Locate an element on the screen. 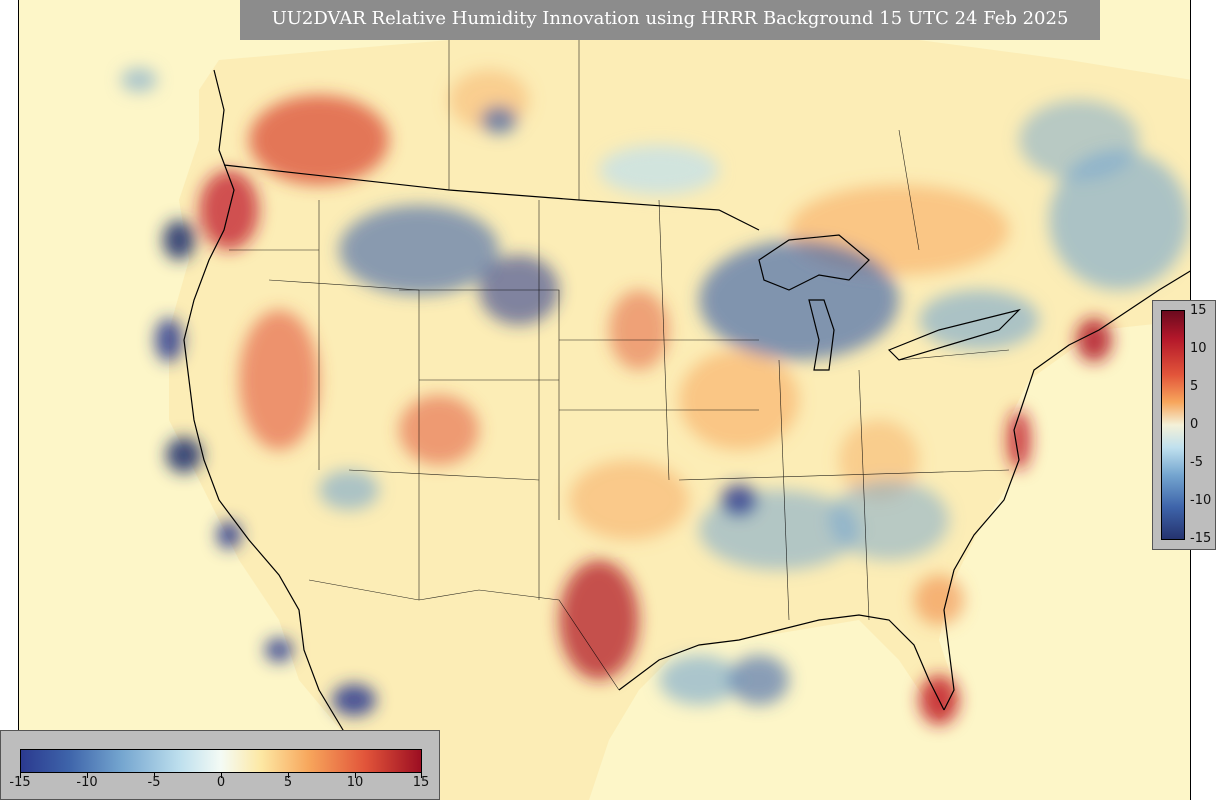  colorbar-h-label: -15 is located at coordinates (20, 782).